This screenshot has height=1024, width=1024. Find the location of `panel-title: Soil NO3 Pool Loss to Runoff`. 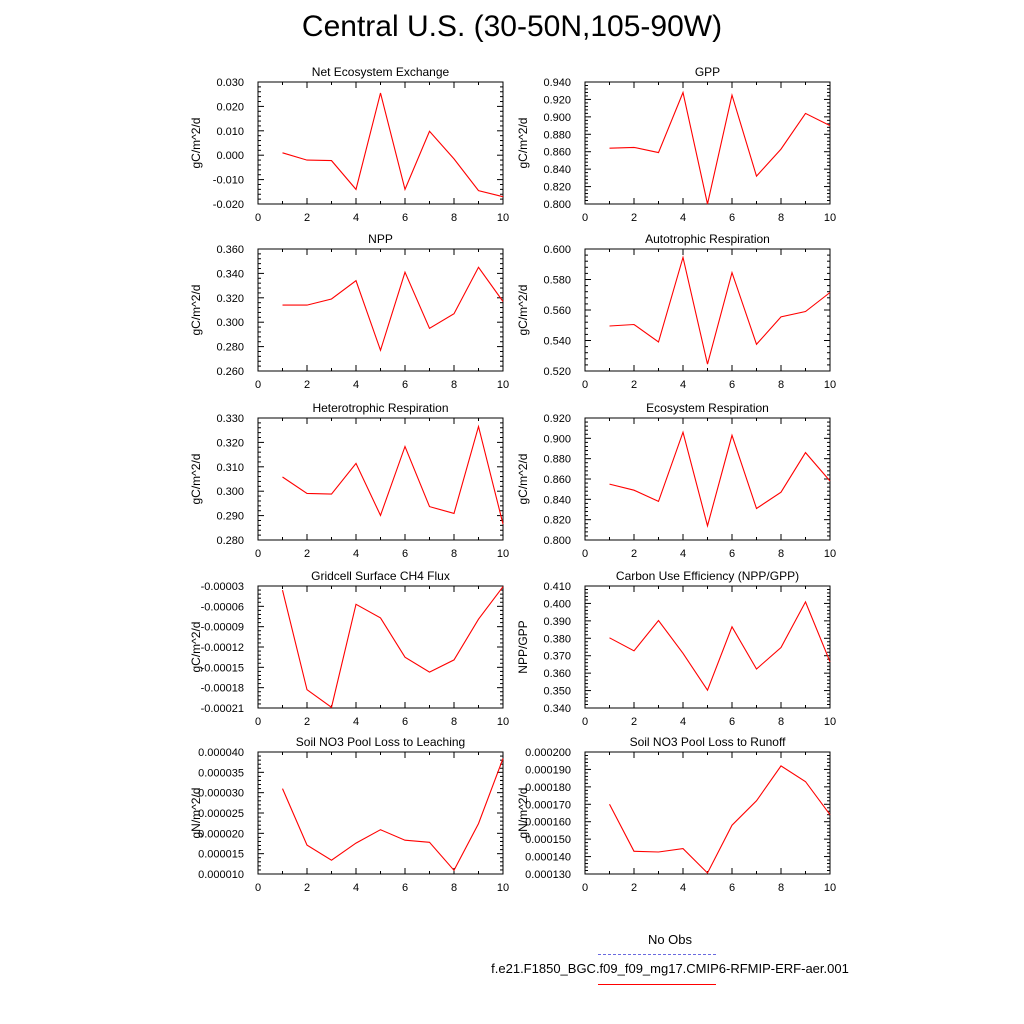

panel-title: Soil NO3 Pool Loss to Runoff is located at coordinates (708, 742).